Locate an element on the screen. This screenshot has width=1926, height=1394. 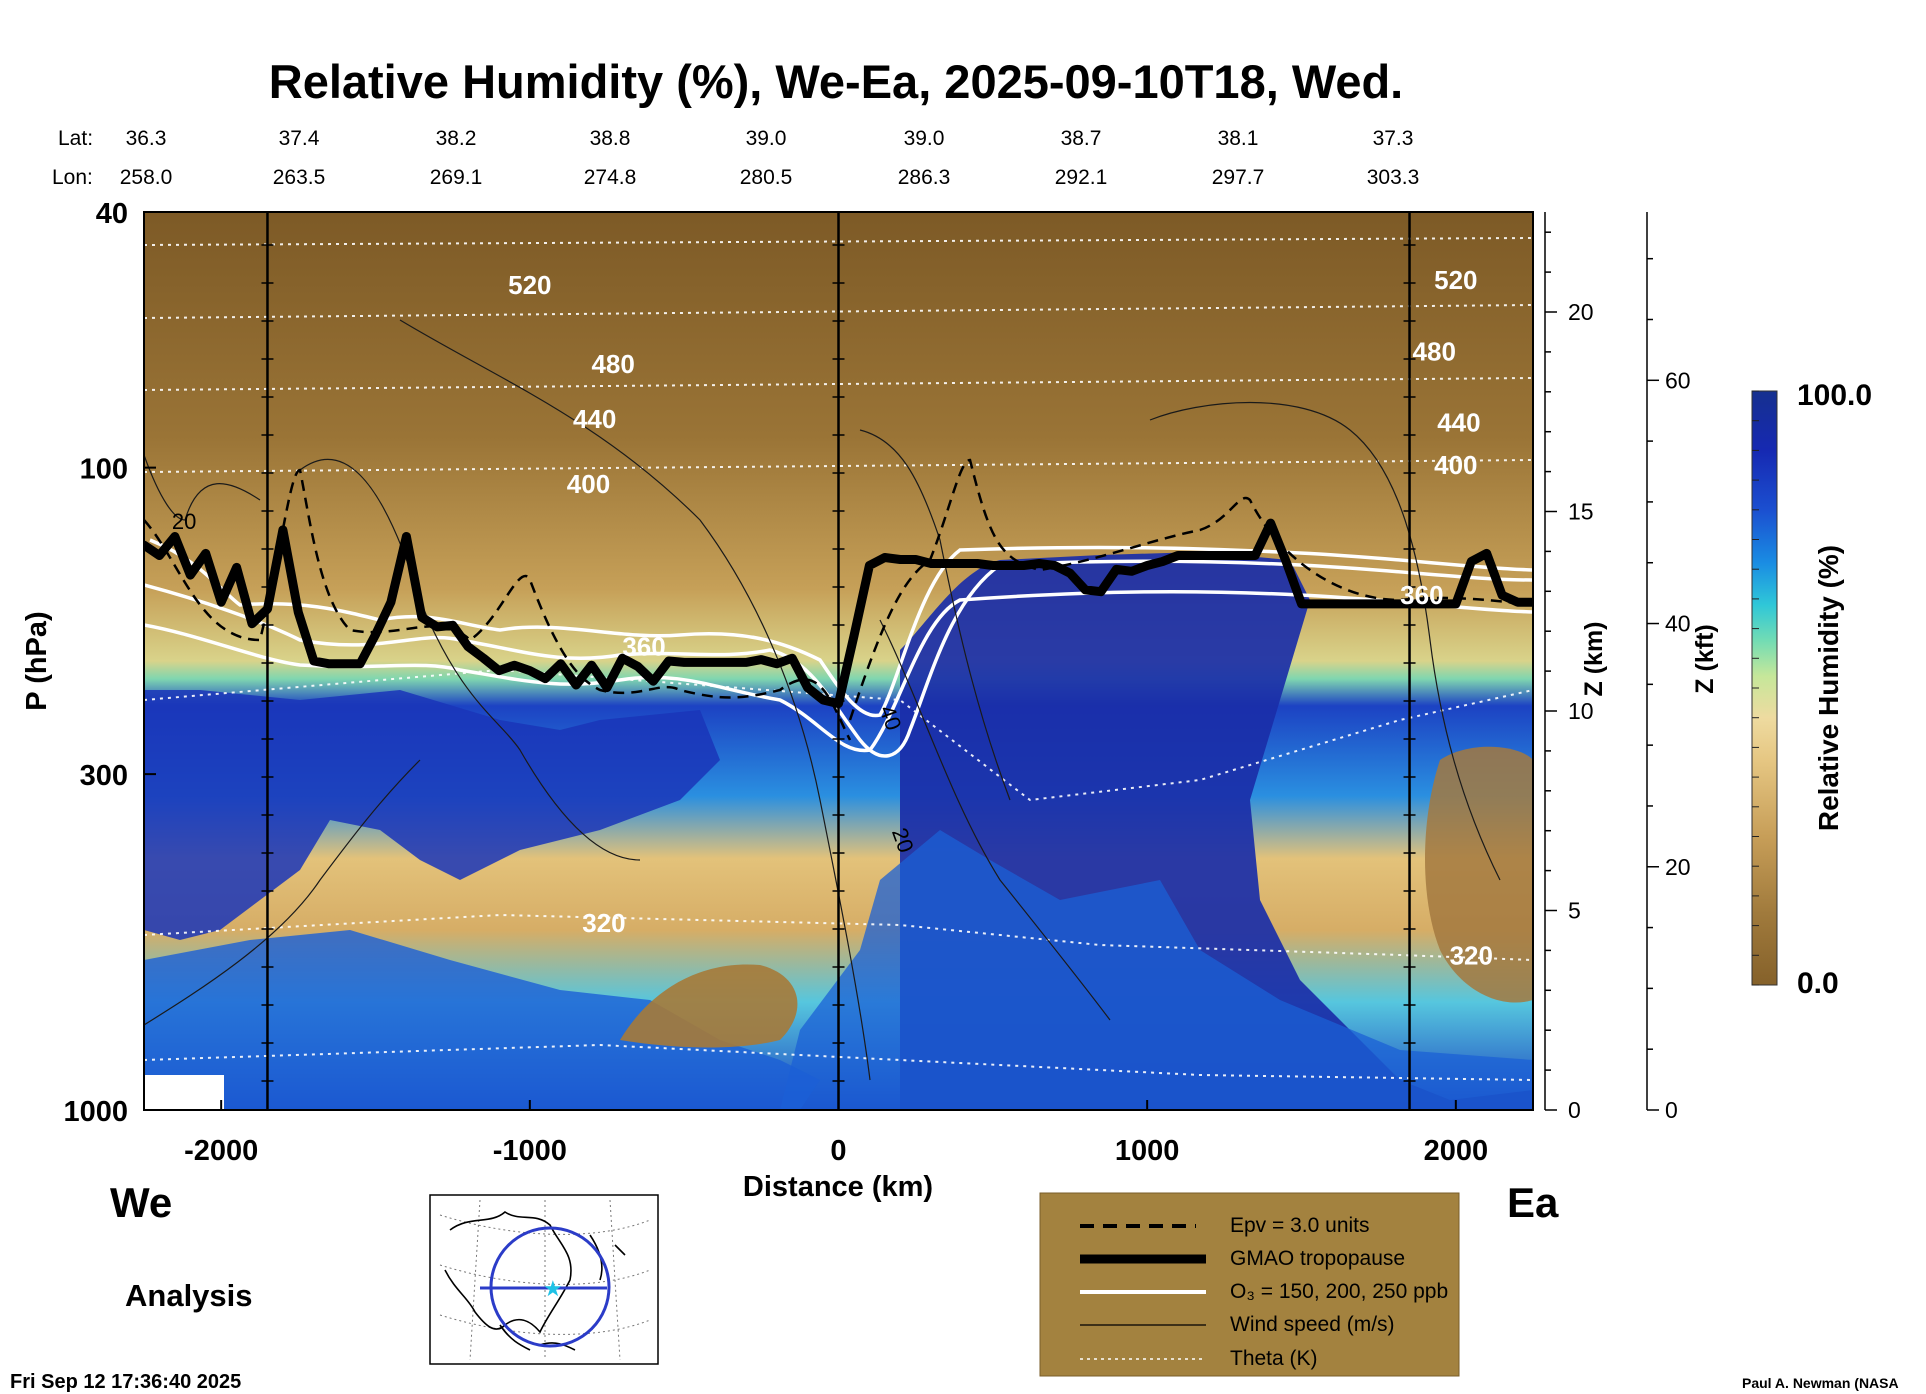
lat-label: Lat: is located at coordinates (75, 138).